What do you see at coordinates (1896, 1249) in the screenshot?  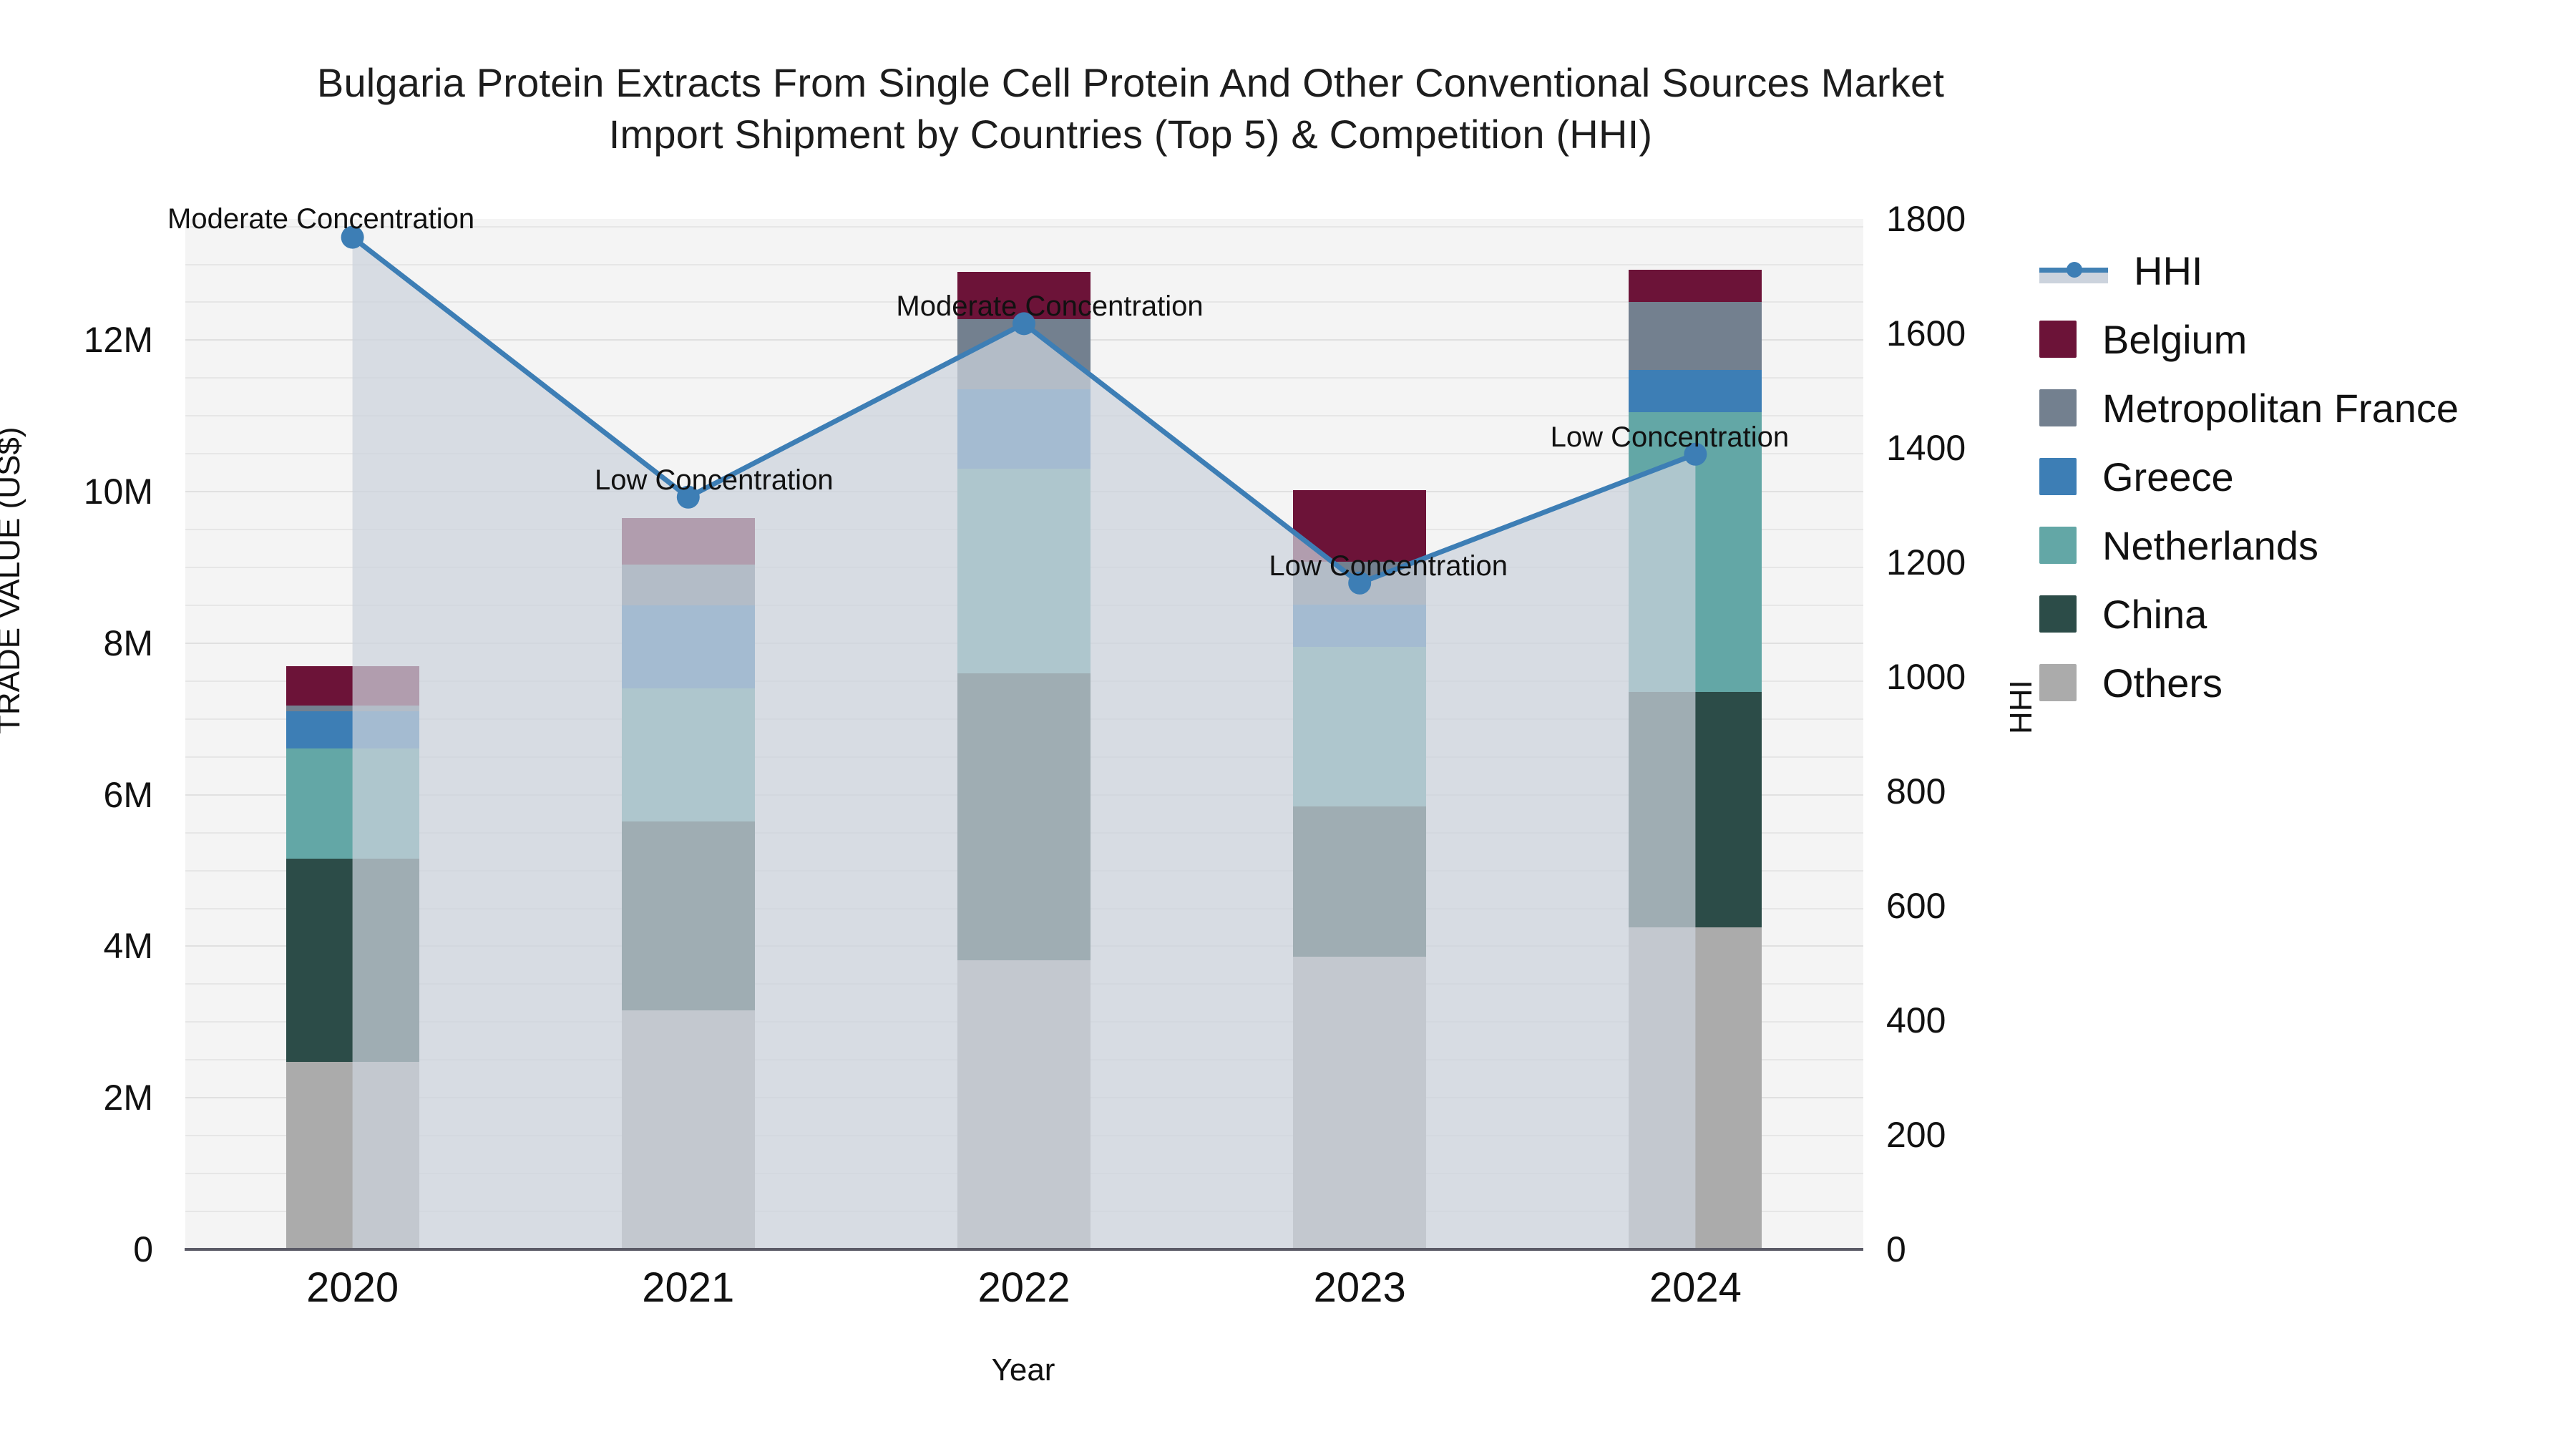 I see `y-axis-right-tick-label: 0` at bounding box center [1896, 1249].